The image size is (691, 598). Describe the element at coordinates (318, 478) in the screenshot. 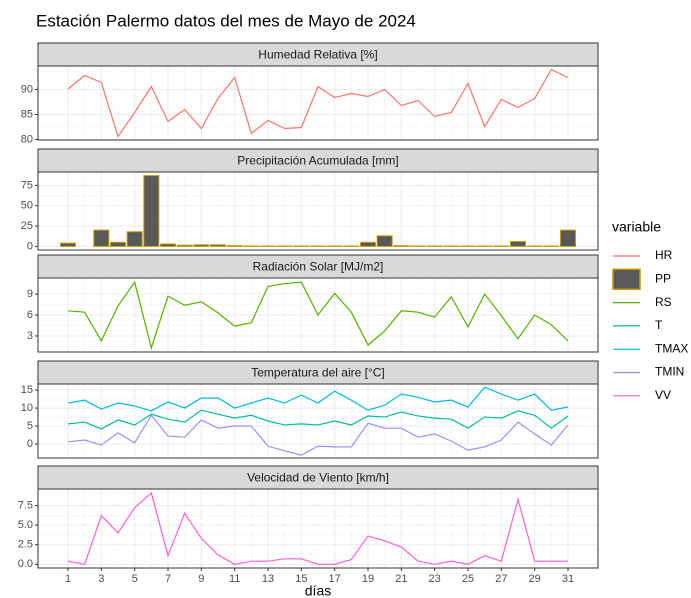

I see `strip-title: Velocidad de Viento [km/h]` at that location.